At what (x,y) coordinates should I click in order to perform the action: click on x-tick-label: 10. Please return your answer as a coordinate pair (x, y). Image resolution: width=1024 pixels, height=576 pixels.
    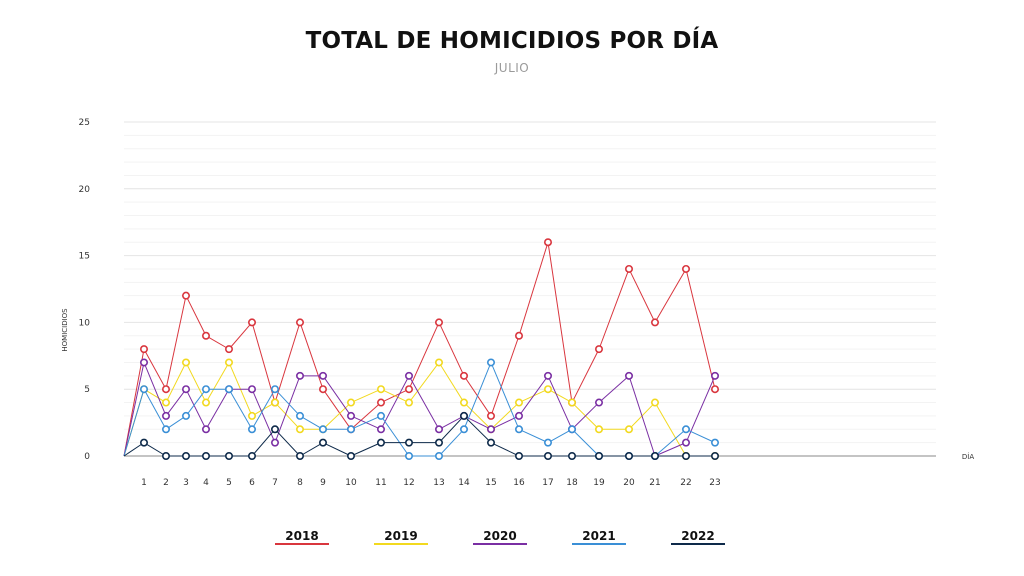
    Looking at the image, I should click on (351, 483).